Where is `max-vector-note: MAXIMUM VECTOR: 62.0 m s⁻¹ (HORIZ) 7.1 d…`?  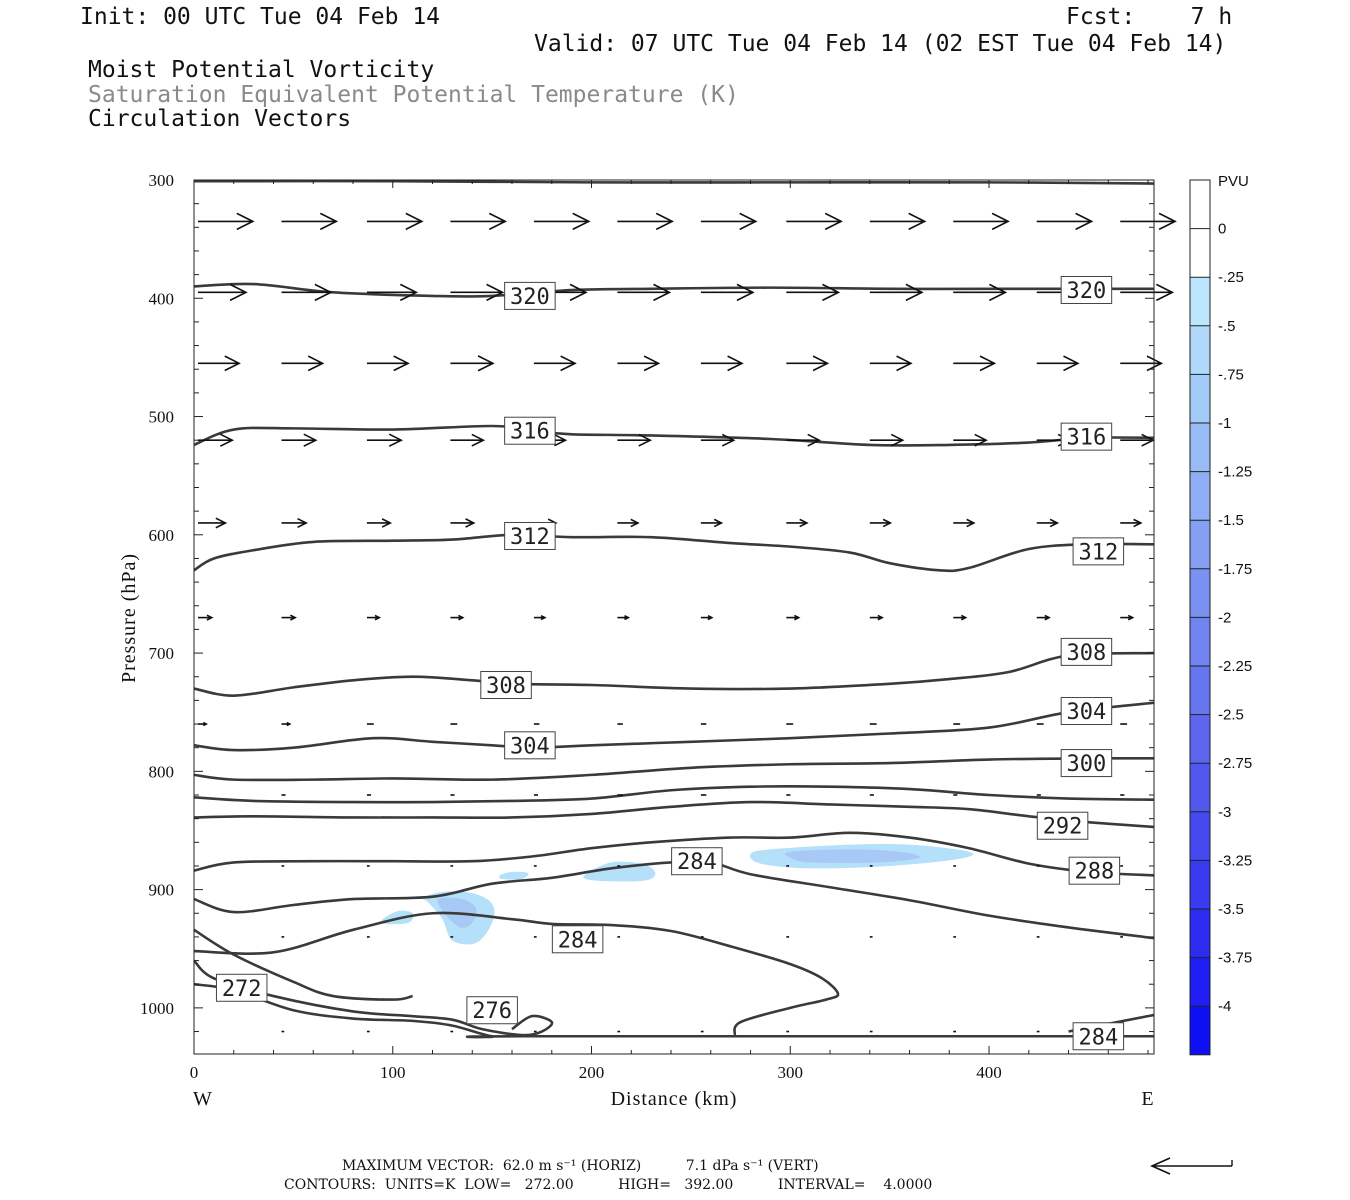 max-vector-note: MAXIMUM VECTOR: 62.0 m s⁻¹ (HORIZ) 7.1 d… is located at coordinates (580, 1166).